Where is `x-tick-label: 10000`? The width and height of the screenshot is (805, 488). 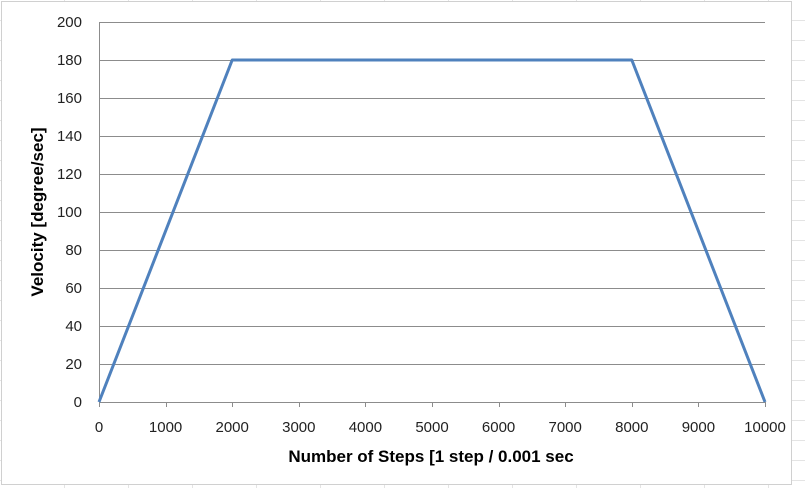
x-tick-label: 10000 is located at coordinates (765, 427).